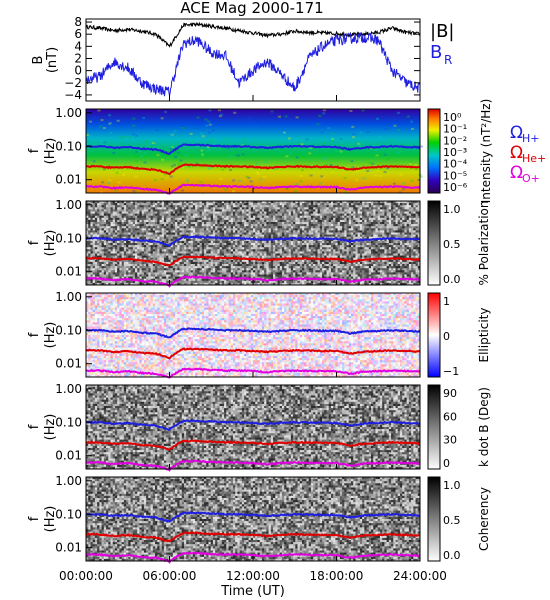  Describe the element at coordinates (484, 519) in the screenshot. I see `colorbar-label-5: Coherency` at that location.